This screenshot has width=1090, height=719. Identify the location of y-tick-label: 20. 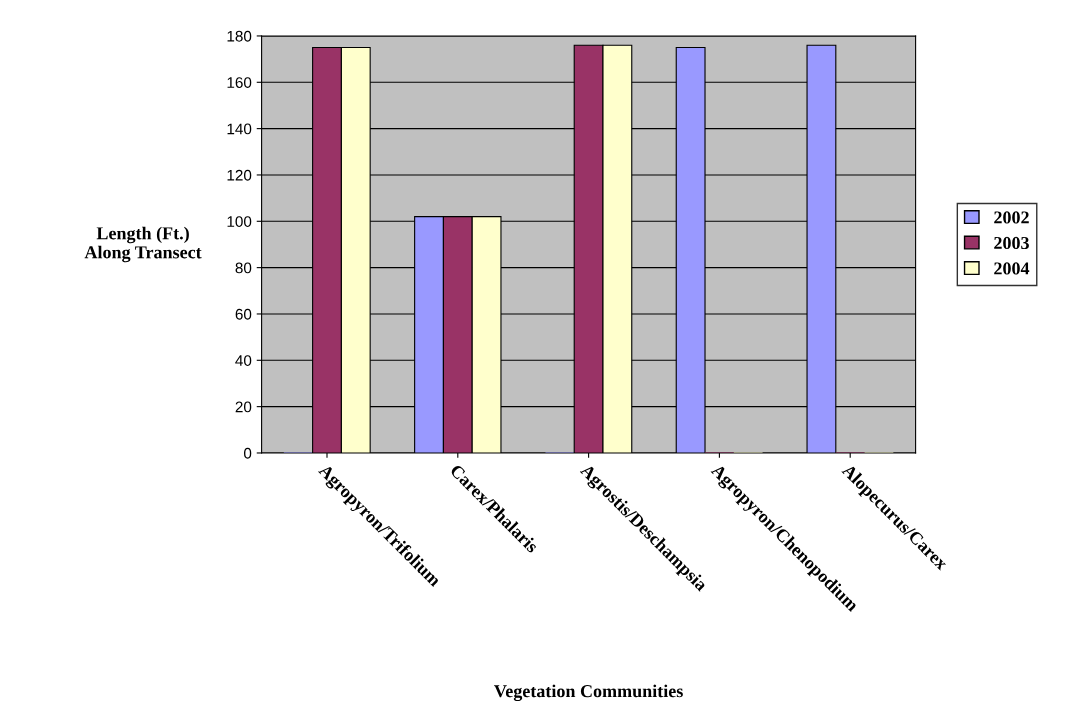
(243, 407).